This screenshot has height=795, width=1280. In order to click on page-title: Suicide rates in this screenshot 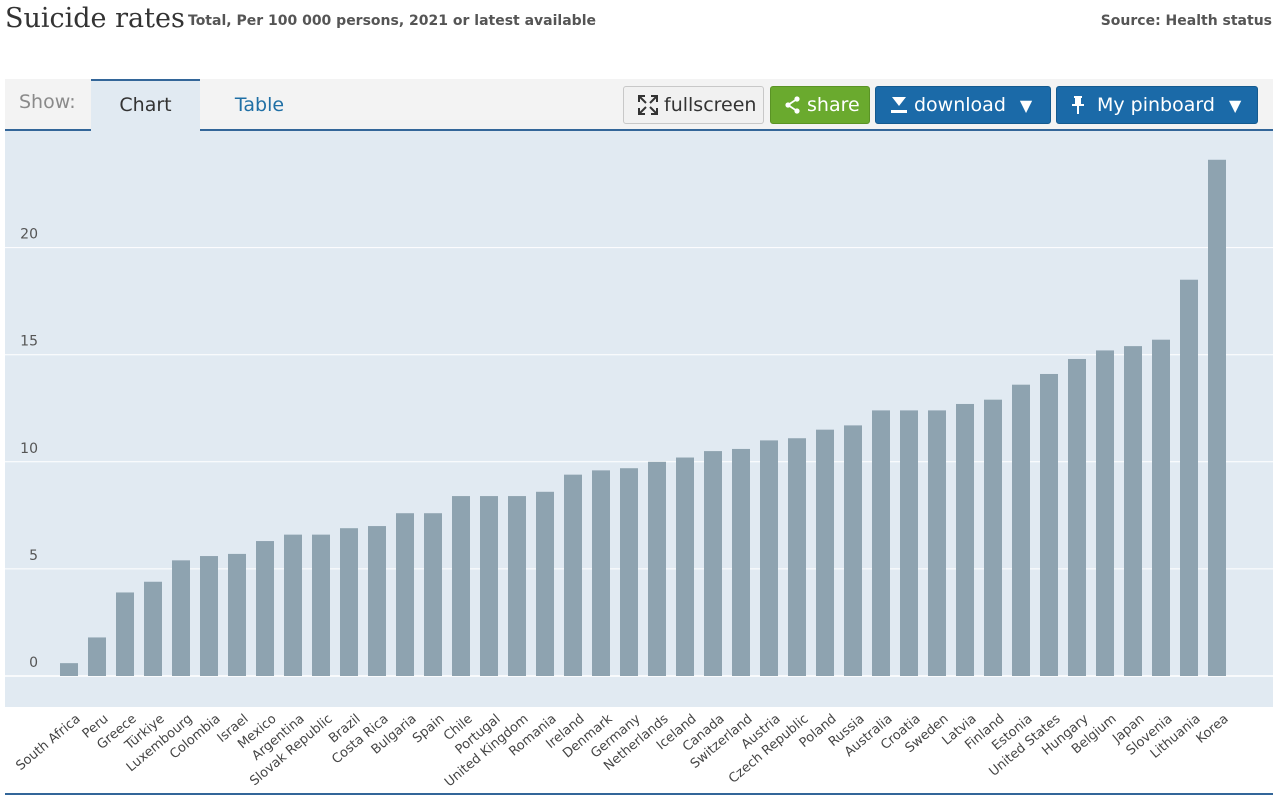, I will do `click(95, 18)`.